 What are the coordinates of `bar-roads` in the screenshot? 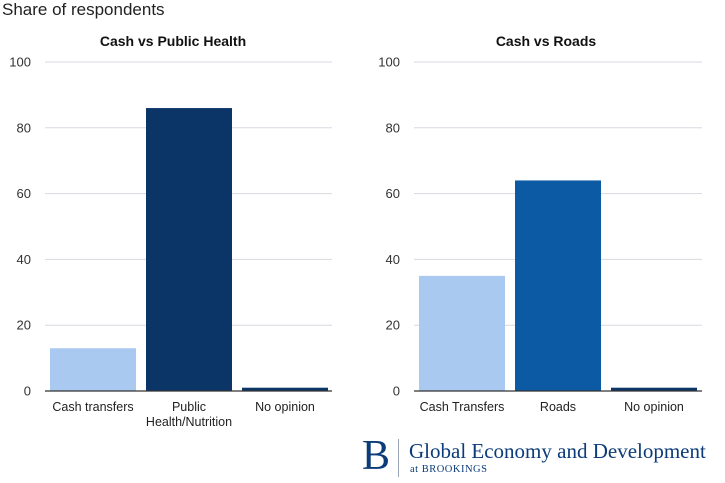 It's located at (558, 285).